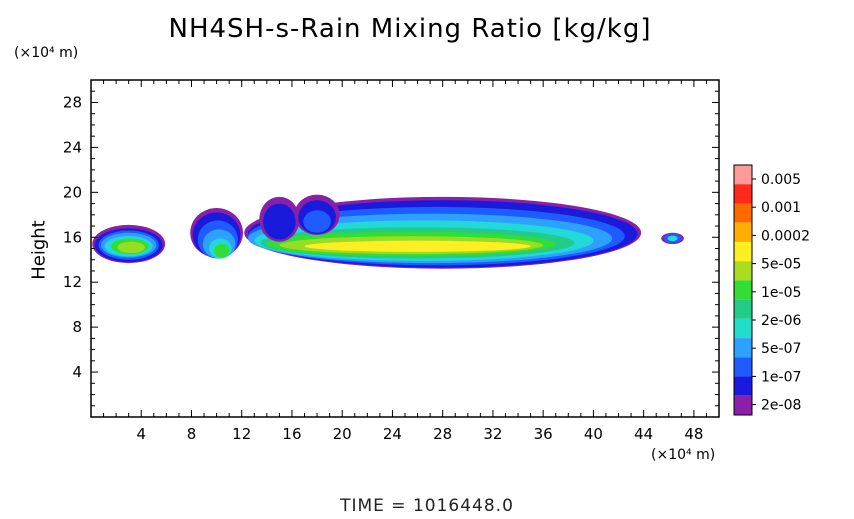 This screenshot has height=519, width=854. Describe the element at coordinates (192, 434) in the screenshot. I see `x-tick-label: 8` at that location.